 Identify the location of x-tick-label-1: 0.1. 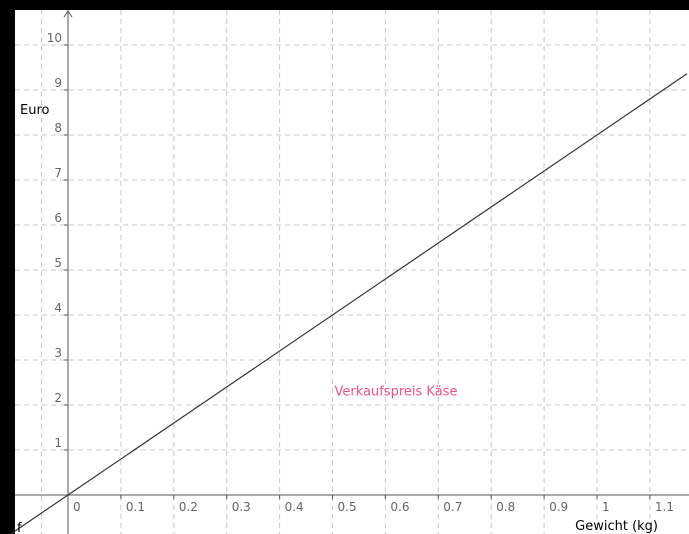
(135, 507).